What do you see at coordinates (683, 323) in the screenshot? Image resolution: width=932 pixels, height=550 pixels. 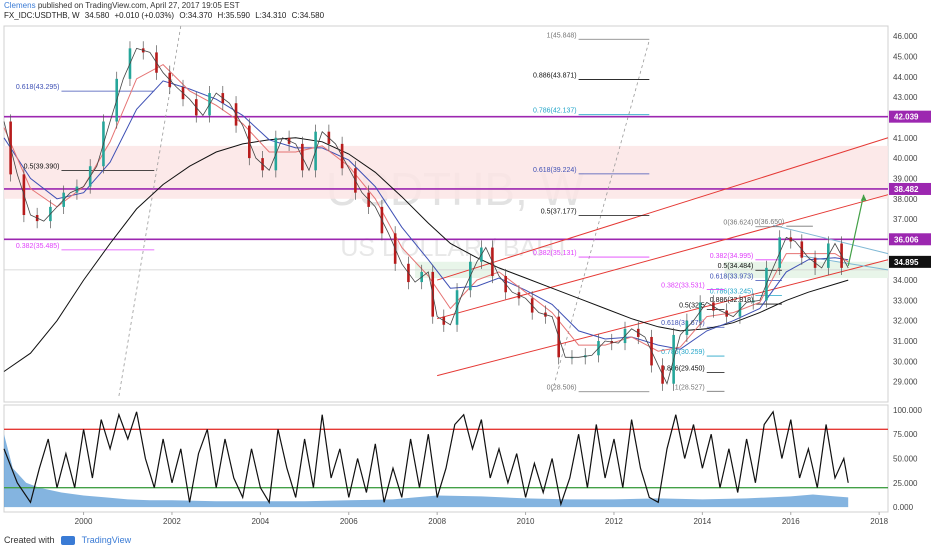 I see `fib-label-4-2: 0.618(31.679)` at bounding box center [683, 323].